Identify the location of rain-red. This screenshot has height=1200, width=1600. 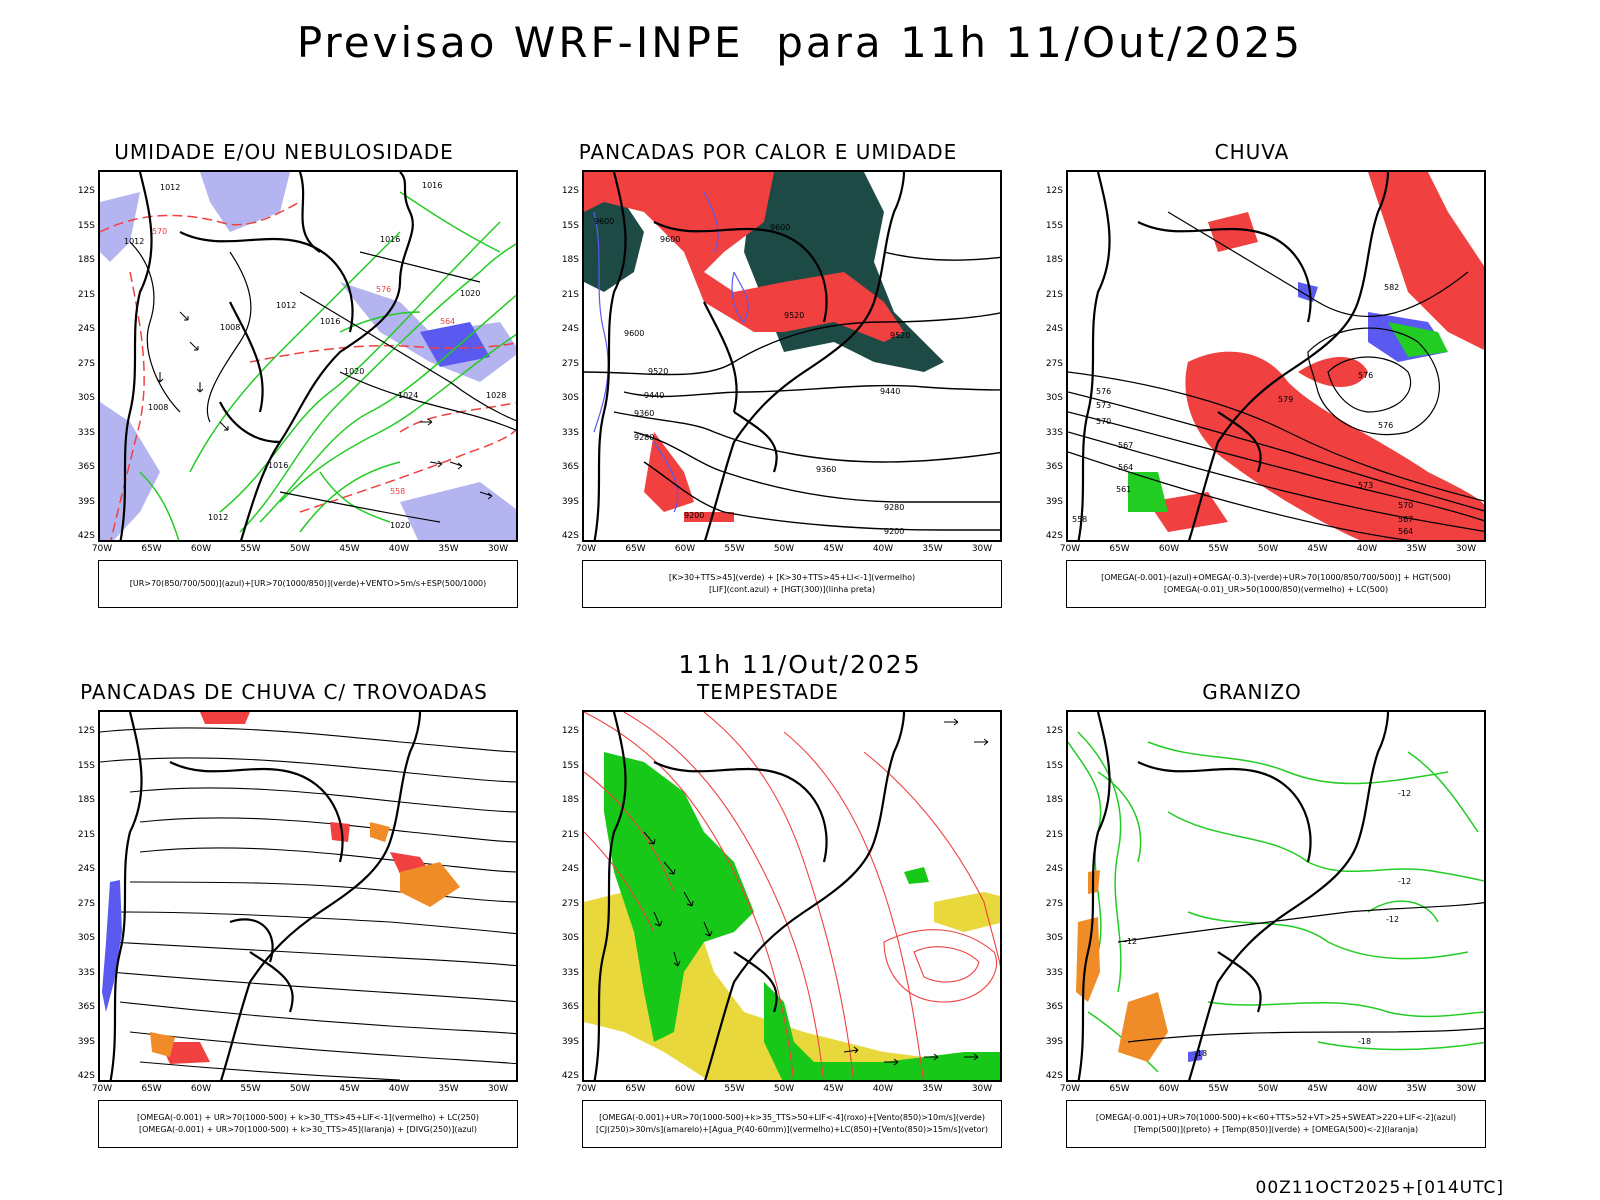
(1316, 356).